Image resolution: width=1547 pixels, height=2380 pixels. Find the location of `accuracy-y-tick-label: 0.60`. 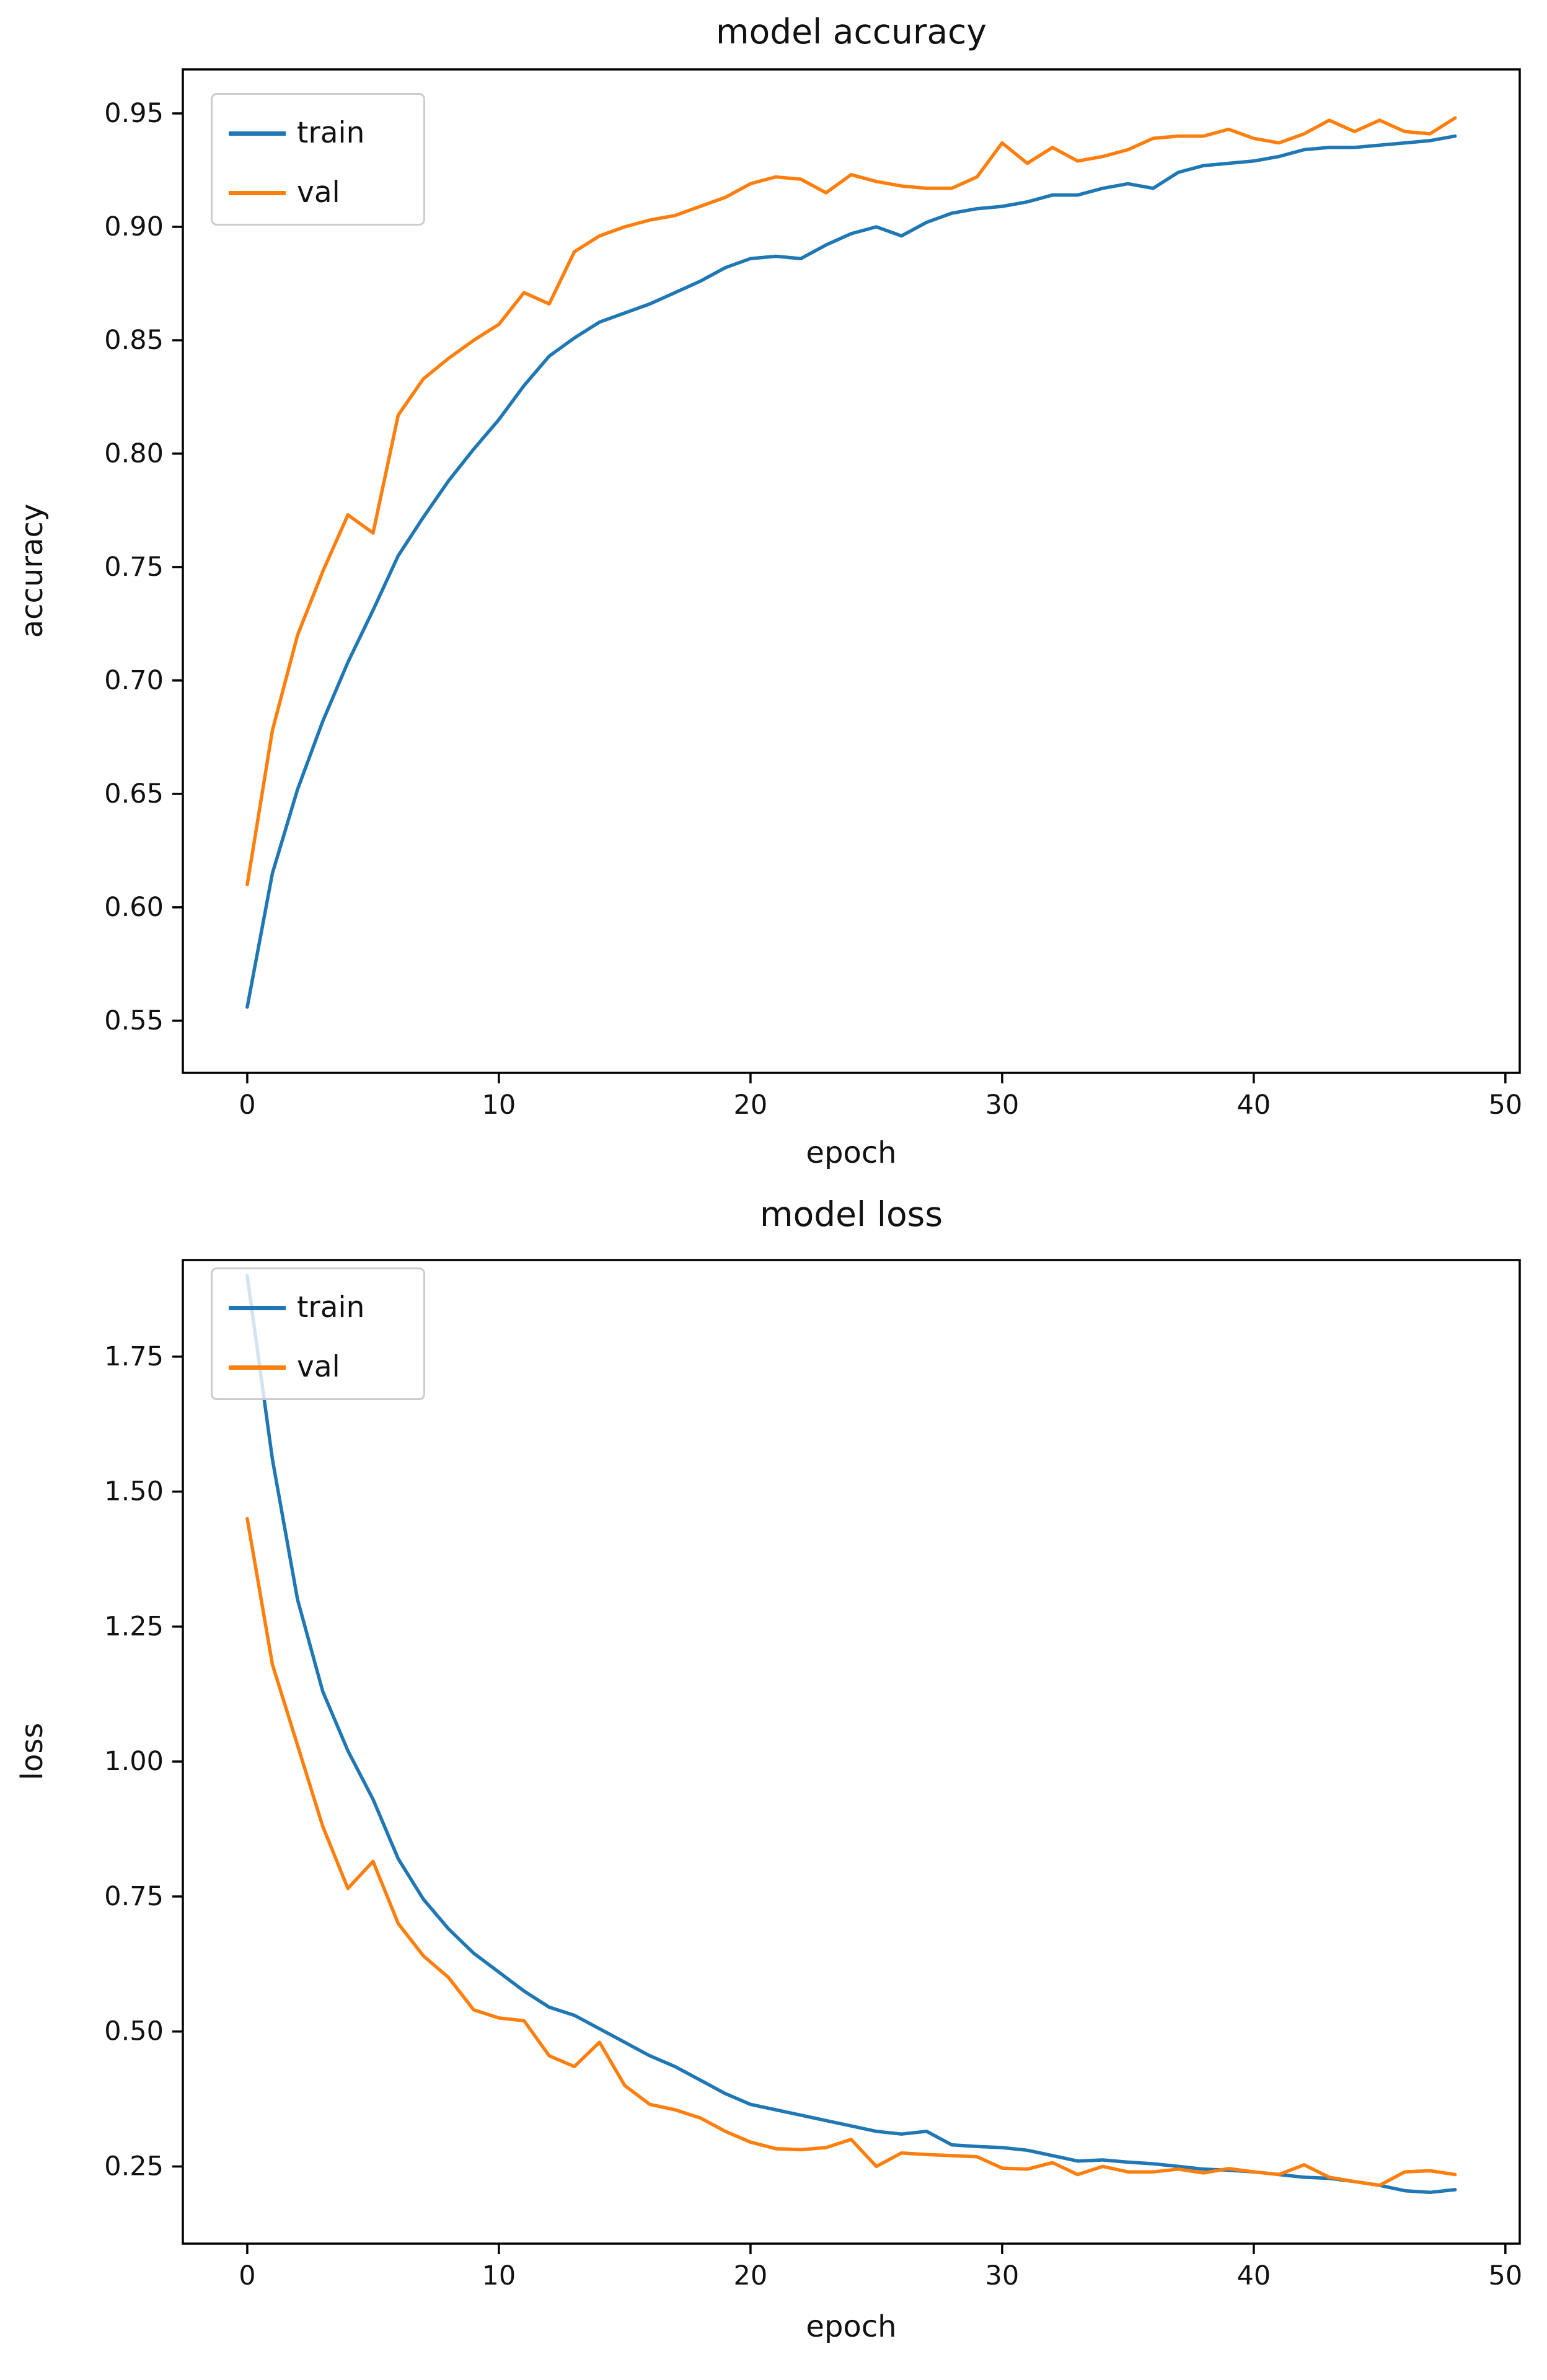

accuracy-y-tick-label: 0.60 is located at coordinates (134, 907).